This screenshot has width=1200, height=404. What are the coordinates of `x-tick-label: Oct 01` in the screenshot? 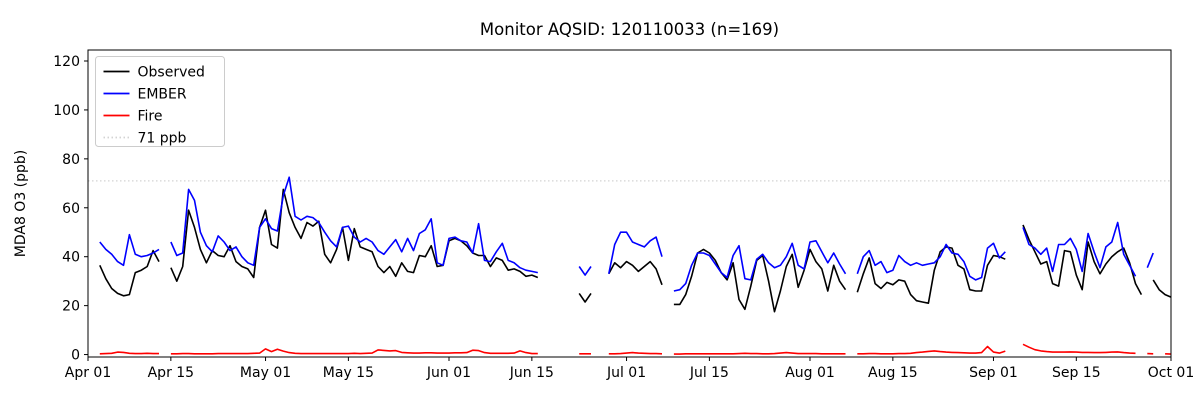 It's located at (1171, 373).